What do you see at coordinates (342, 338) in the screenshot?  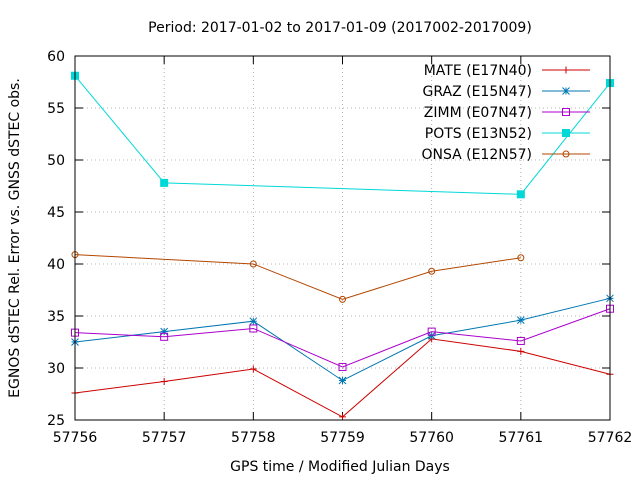 I see `series-line-zimm` at bounding box center [342, 338].